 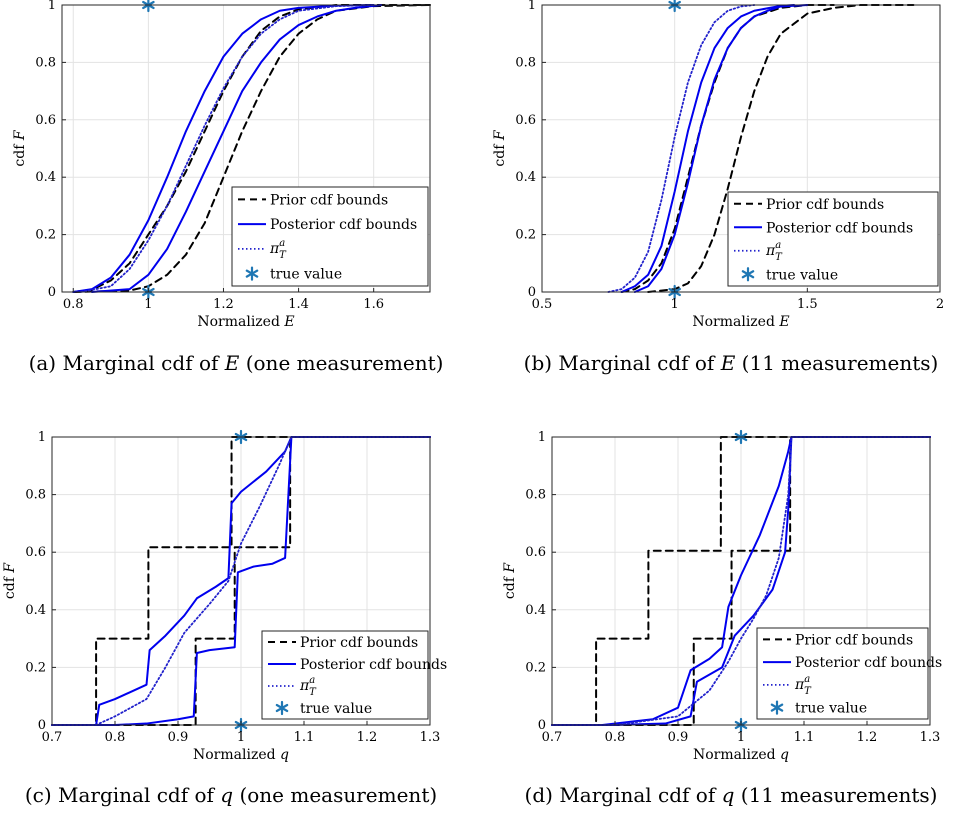 What do you see at coordinates (231, 795) in the screenshot?
I see `panel-caption: (c) Marginal cdf of q (one measurement)` at bounding box center [231, 795].